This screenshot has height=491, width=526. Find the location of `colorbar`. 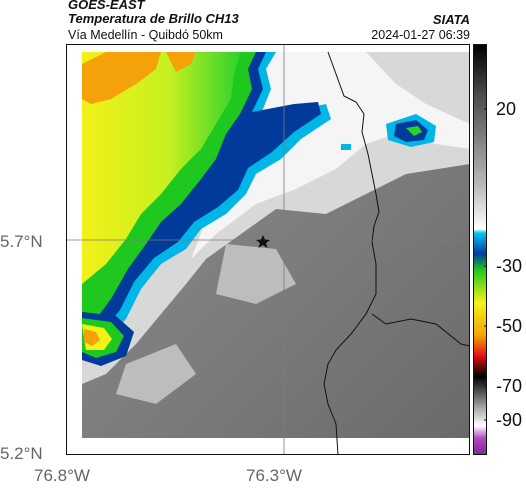

colorbar is located at coordinates (480, 249).